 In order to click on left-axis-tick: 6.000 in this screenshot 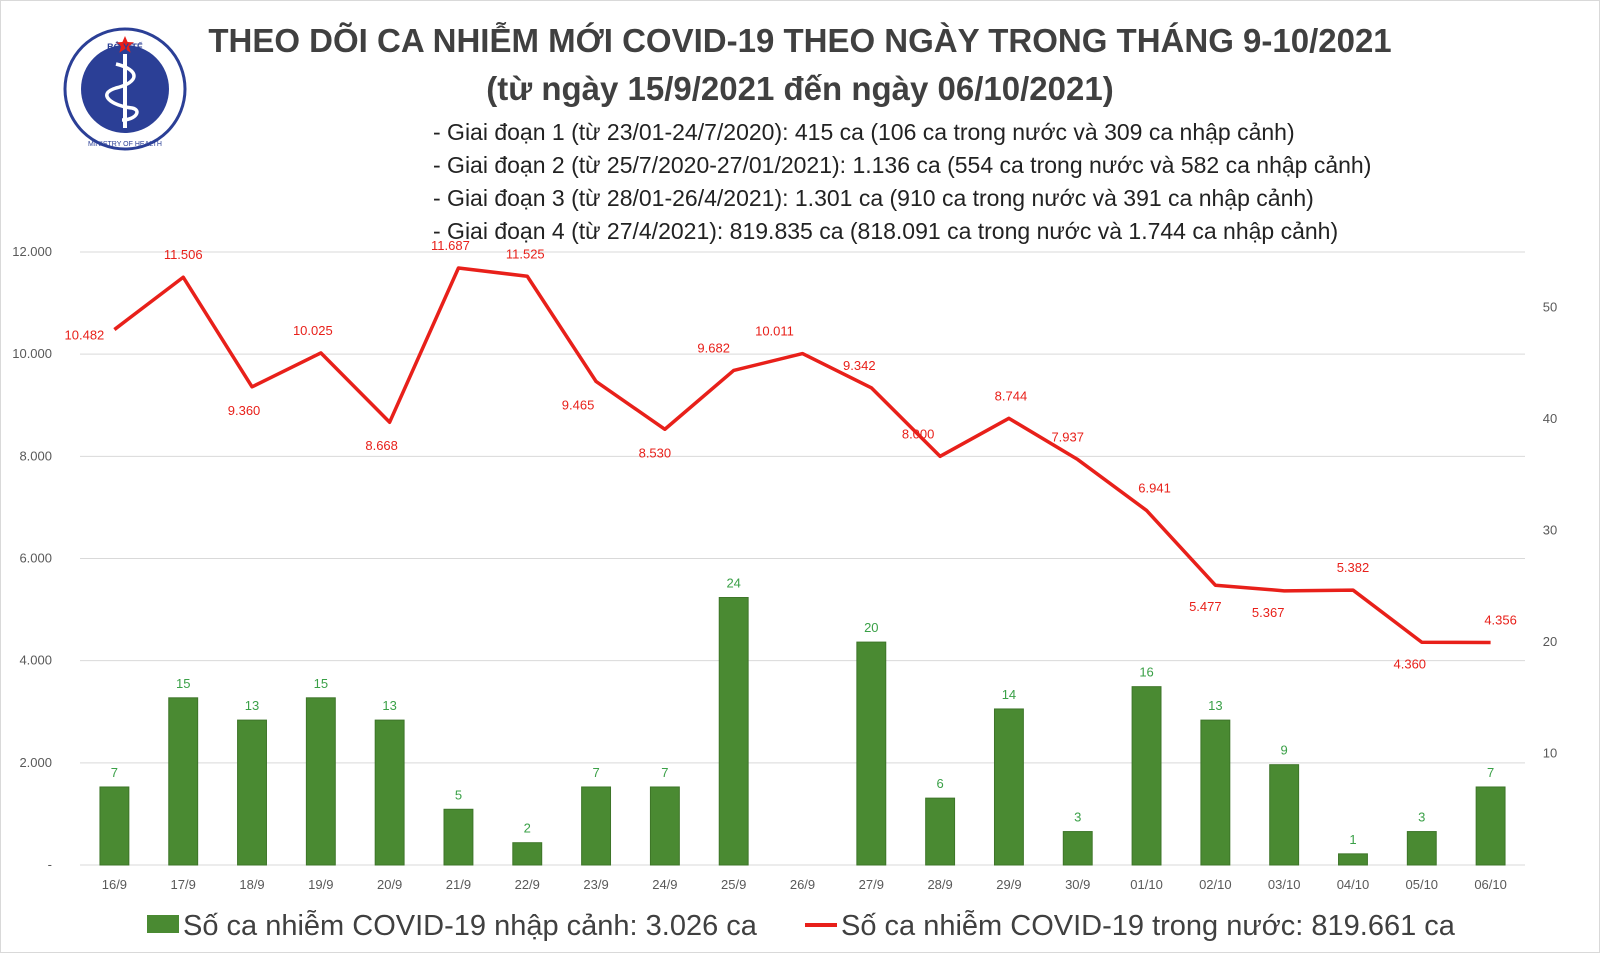, I will do `click(35, 558)`.